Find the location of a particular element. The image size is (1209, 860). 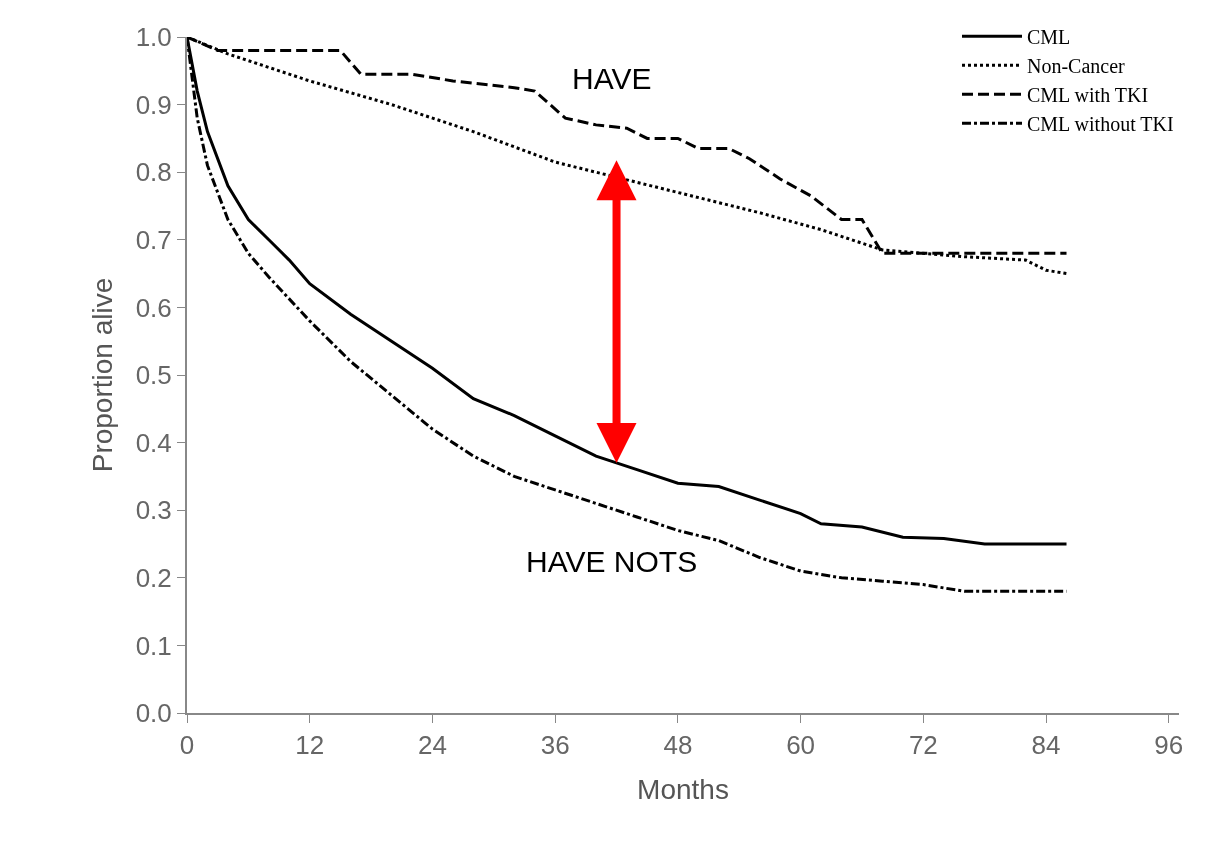

x-tick-label: 84 is located at coordinates (1046, 745).